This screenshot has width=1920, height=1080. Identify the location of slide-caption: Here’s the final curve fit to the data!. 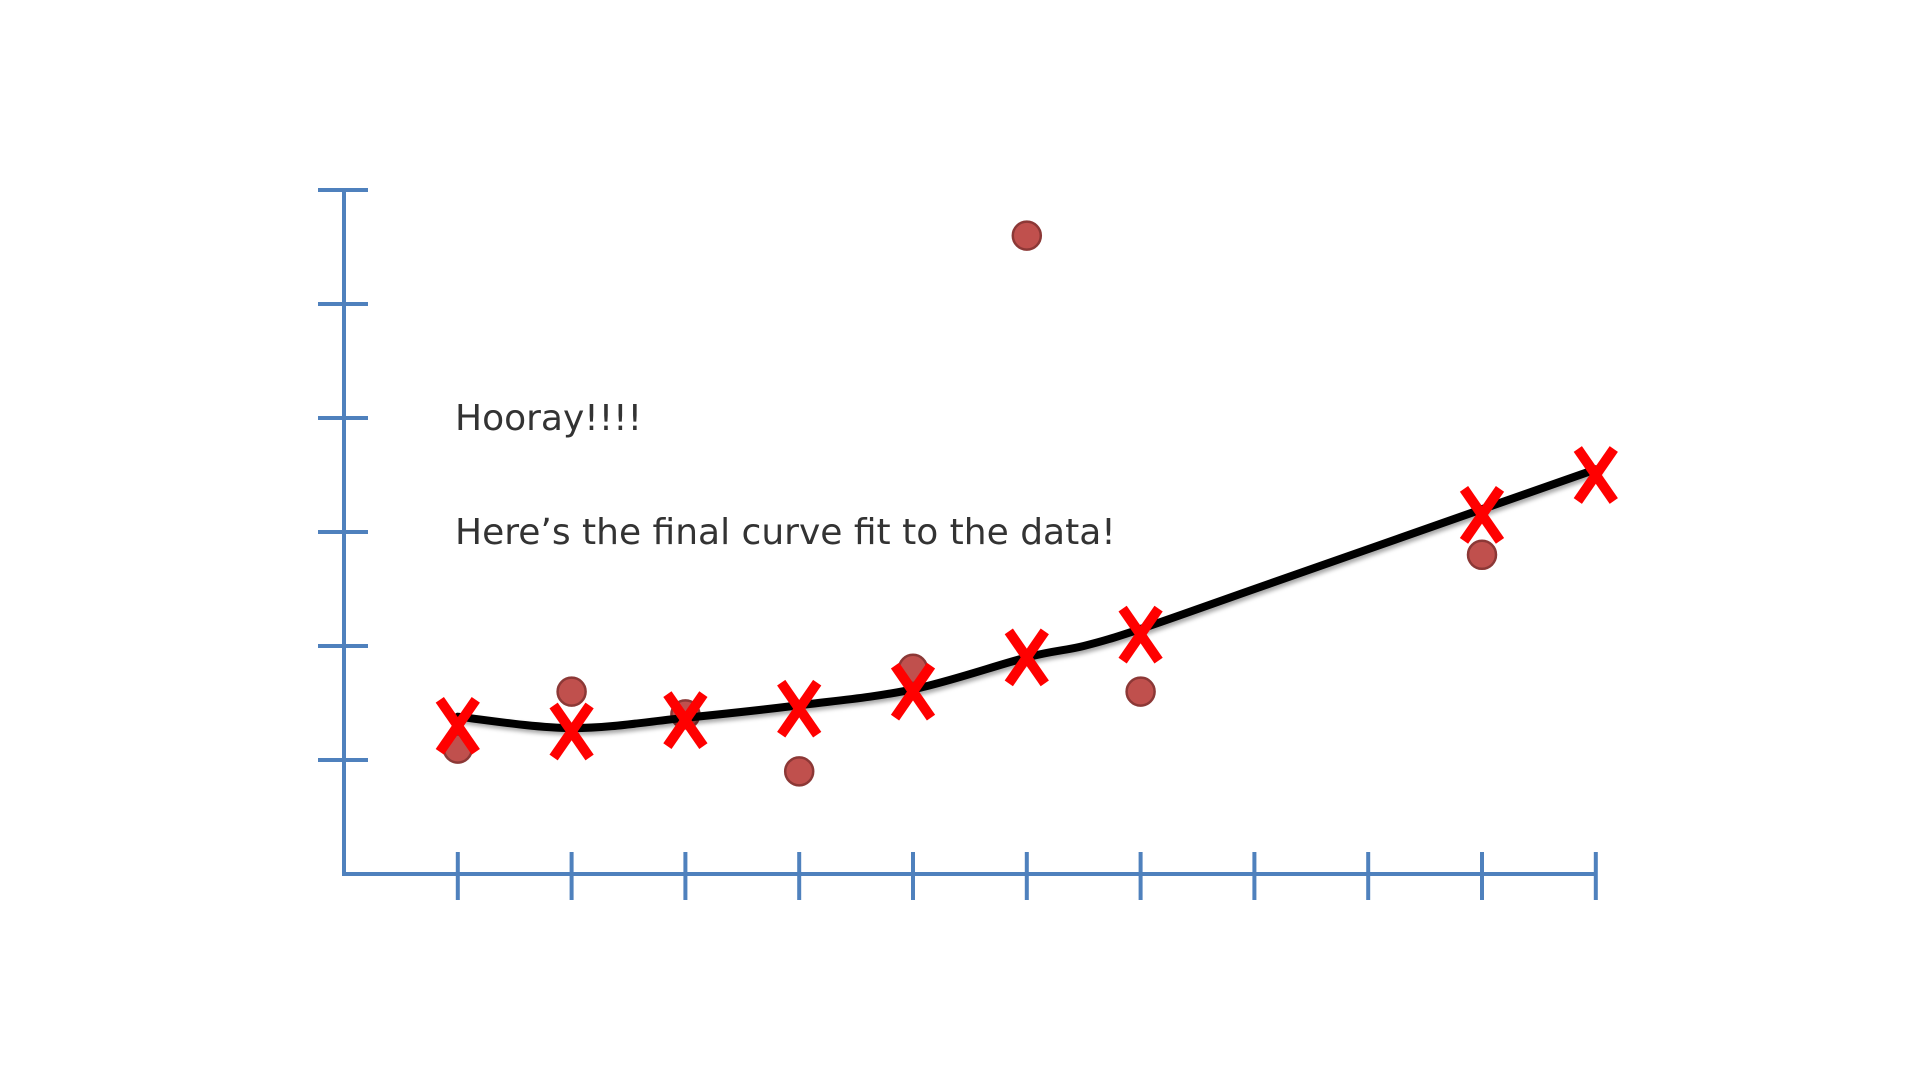
(785, 532).